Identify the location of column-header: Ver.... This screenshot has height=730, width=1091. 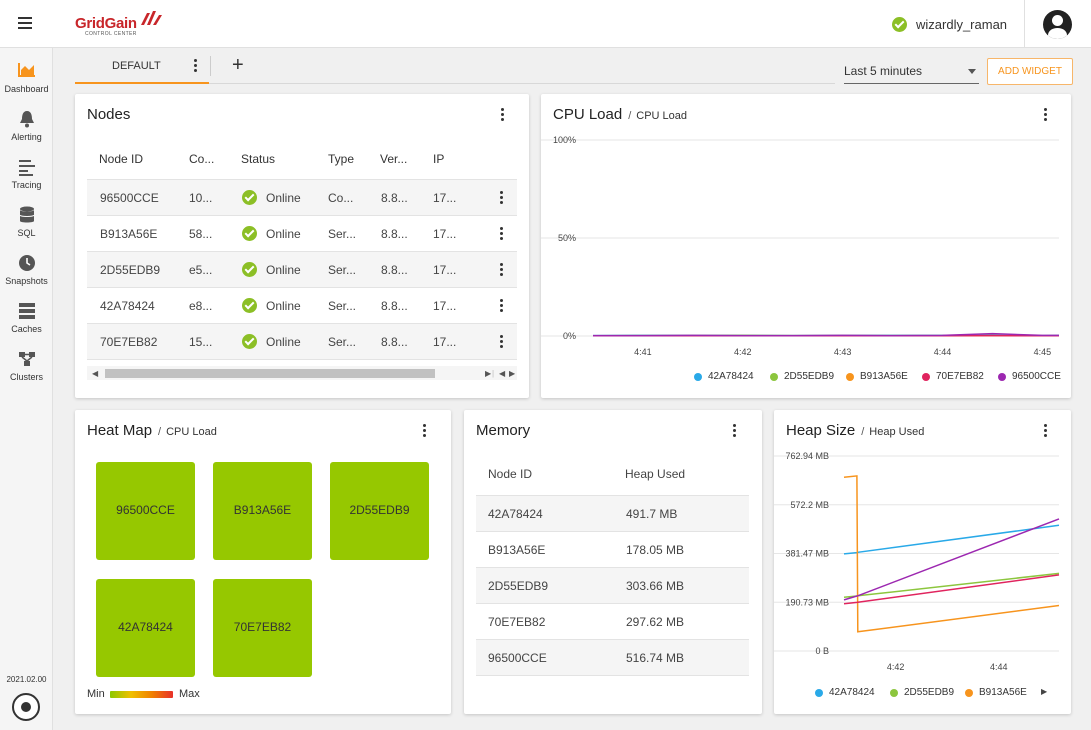
(394, 159).